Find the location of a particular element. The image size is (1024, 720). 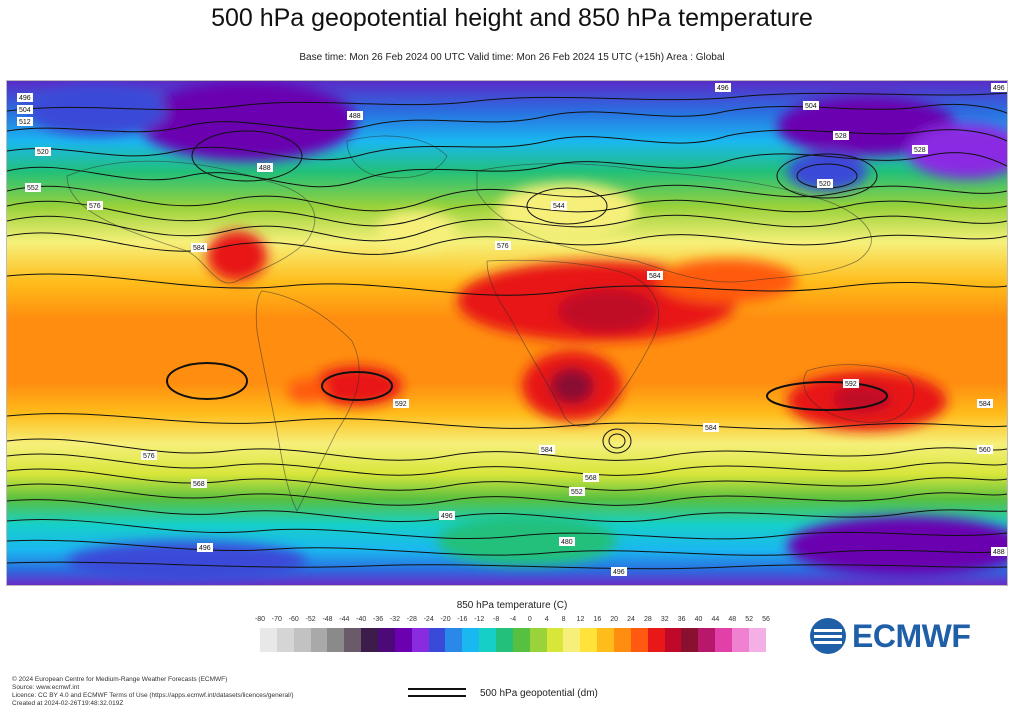

footer-created: Created at 2024-02-26T19:48:32.019Z is located at coordinates (68, 703).